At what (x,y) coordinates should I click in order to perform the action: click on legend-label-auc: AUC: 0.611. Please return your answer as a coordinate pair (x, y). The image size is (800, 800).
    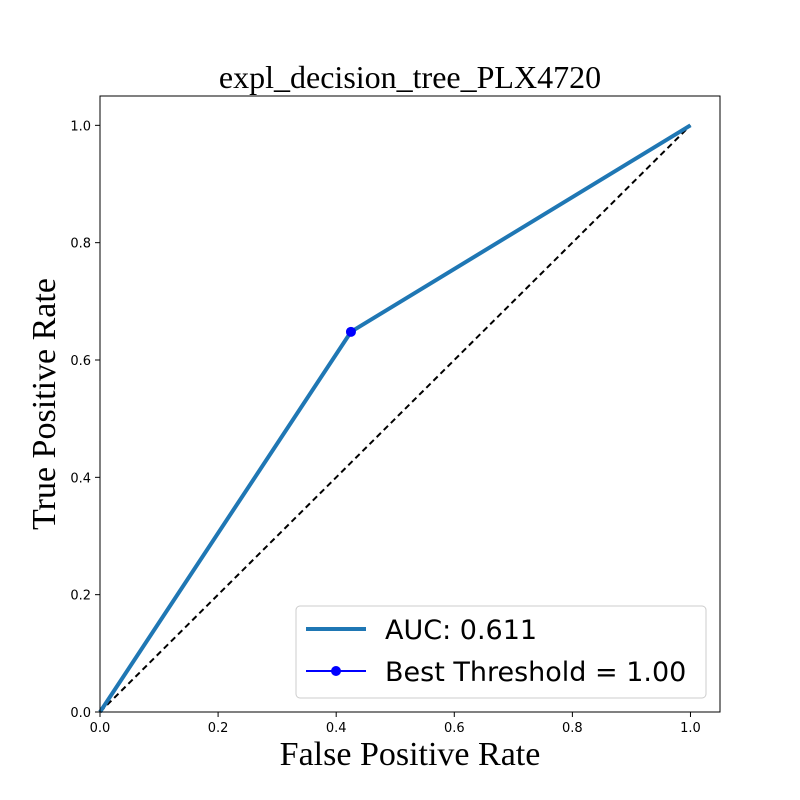
    Looking at the image, I should click on (461, 630).